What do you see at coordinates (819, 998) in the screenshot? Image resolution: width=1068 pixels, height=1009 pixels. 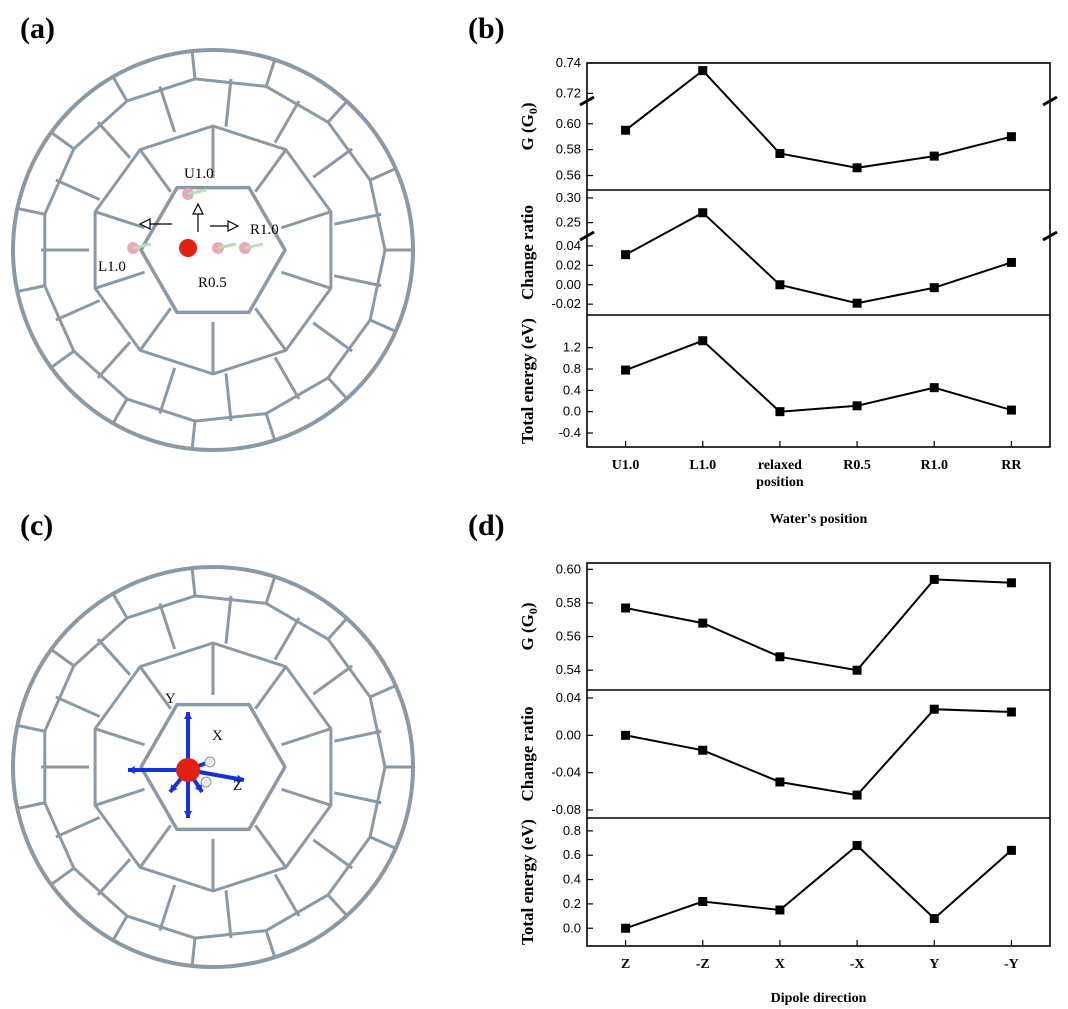 I see `x-axis-label: Dipole direction` at bounding box center [819, 998].